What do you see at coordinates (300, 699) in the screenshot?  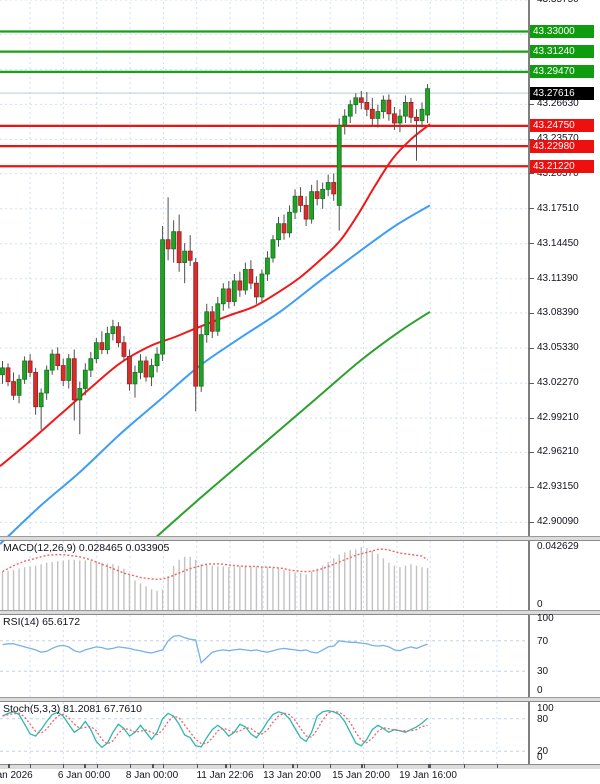 I see `panel-separator-stoch` at bounding box center [300, 699].